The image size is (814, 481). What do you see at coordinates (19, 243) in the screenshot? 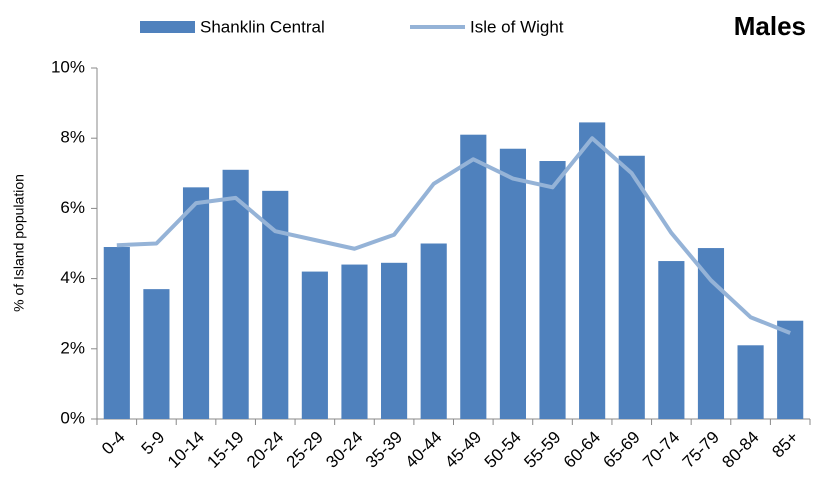
I see `y-axis-label: % of Island population` at bounding box center [19, 243].